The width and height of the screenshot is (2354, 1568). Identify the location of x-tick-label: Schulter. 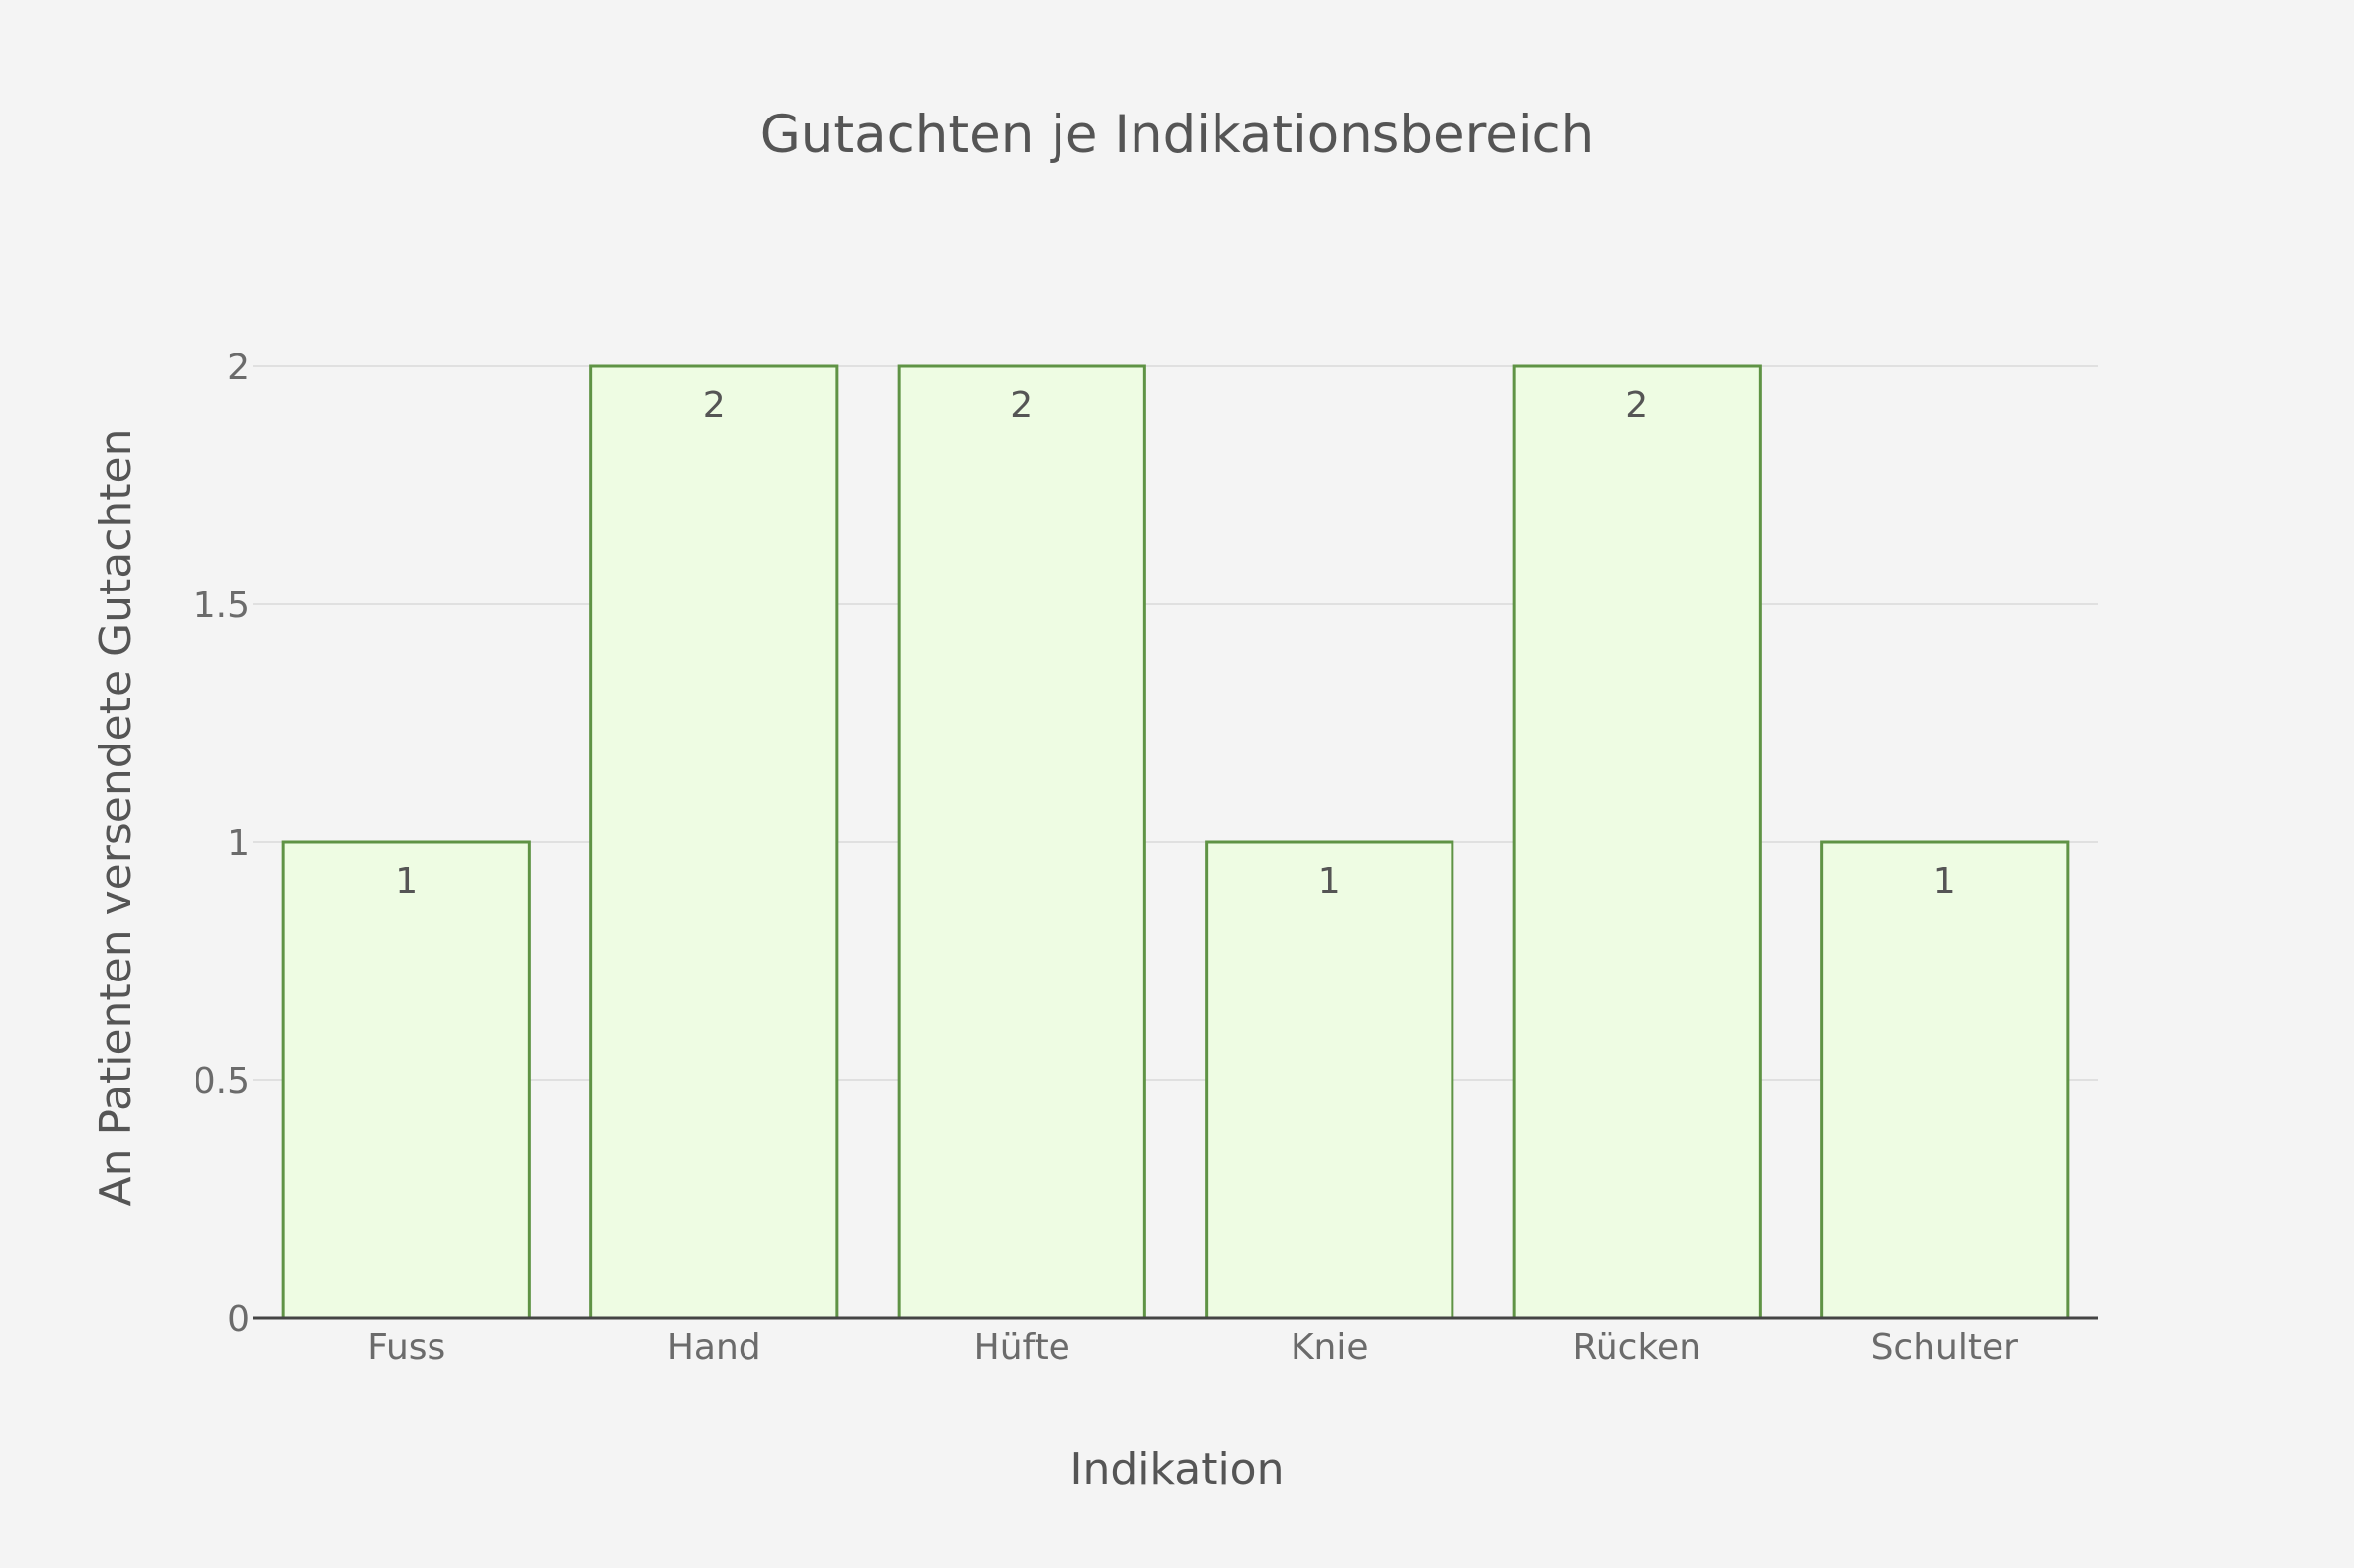
(1945, 1347).